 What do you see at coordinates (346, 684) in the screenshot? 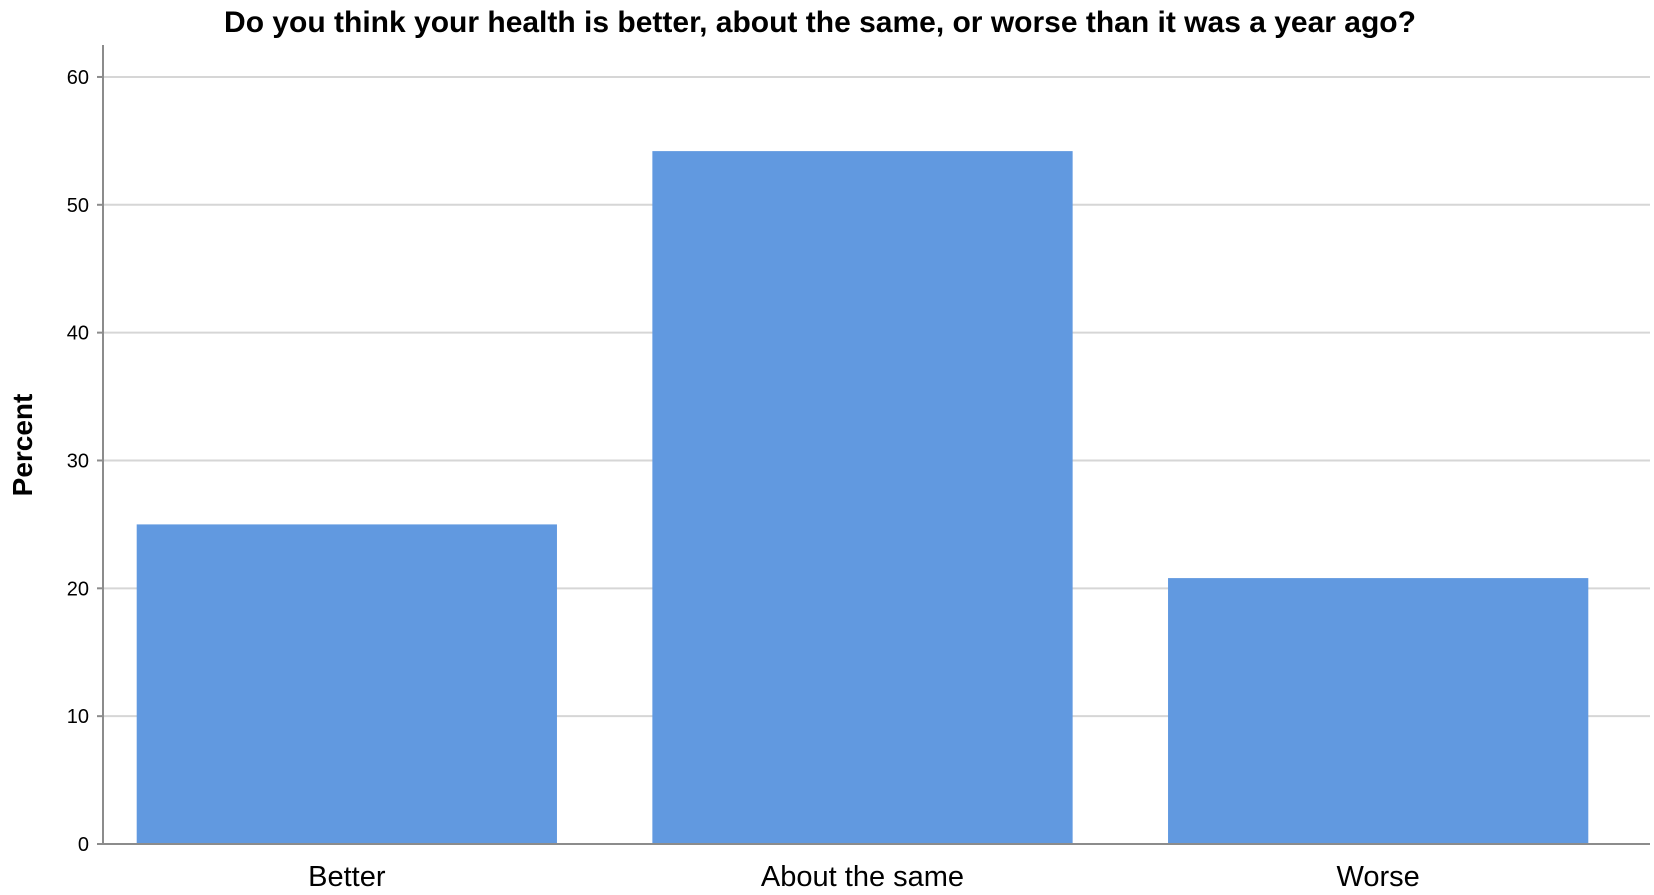
I see `bar-better` at bounding box center [346, 684].